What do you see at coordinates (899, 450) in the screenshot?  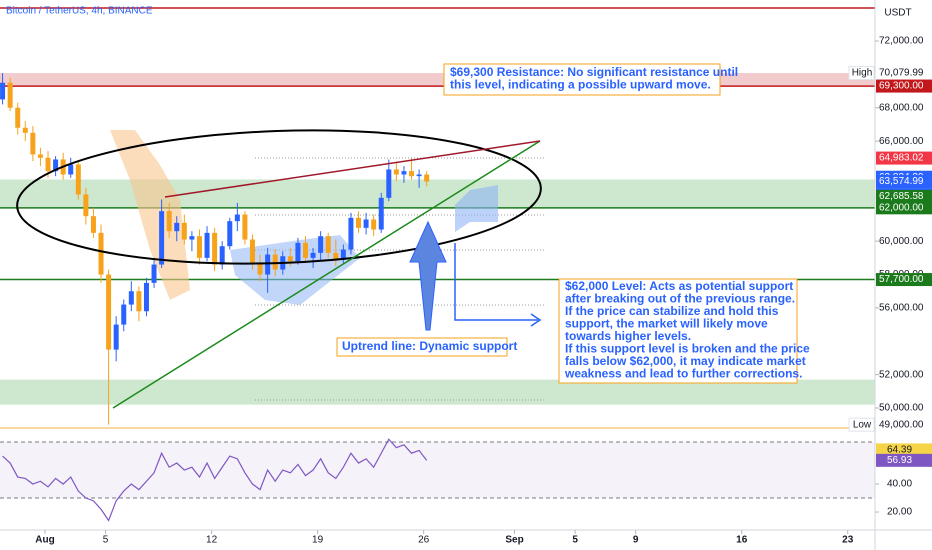 I see `rsi-badge-label: 64.39` at bounding box center [899, 450].